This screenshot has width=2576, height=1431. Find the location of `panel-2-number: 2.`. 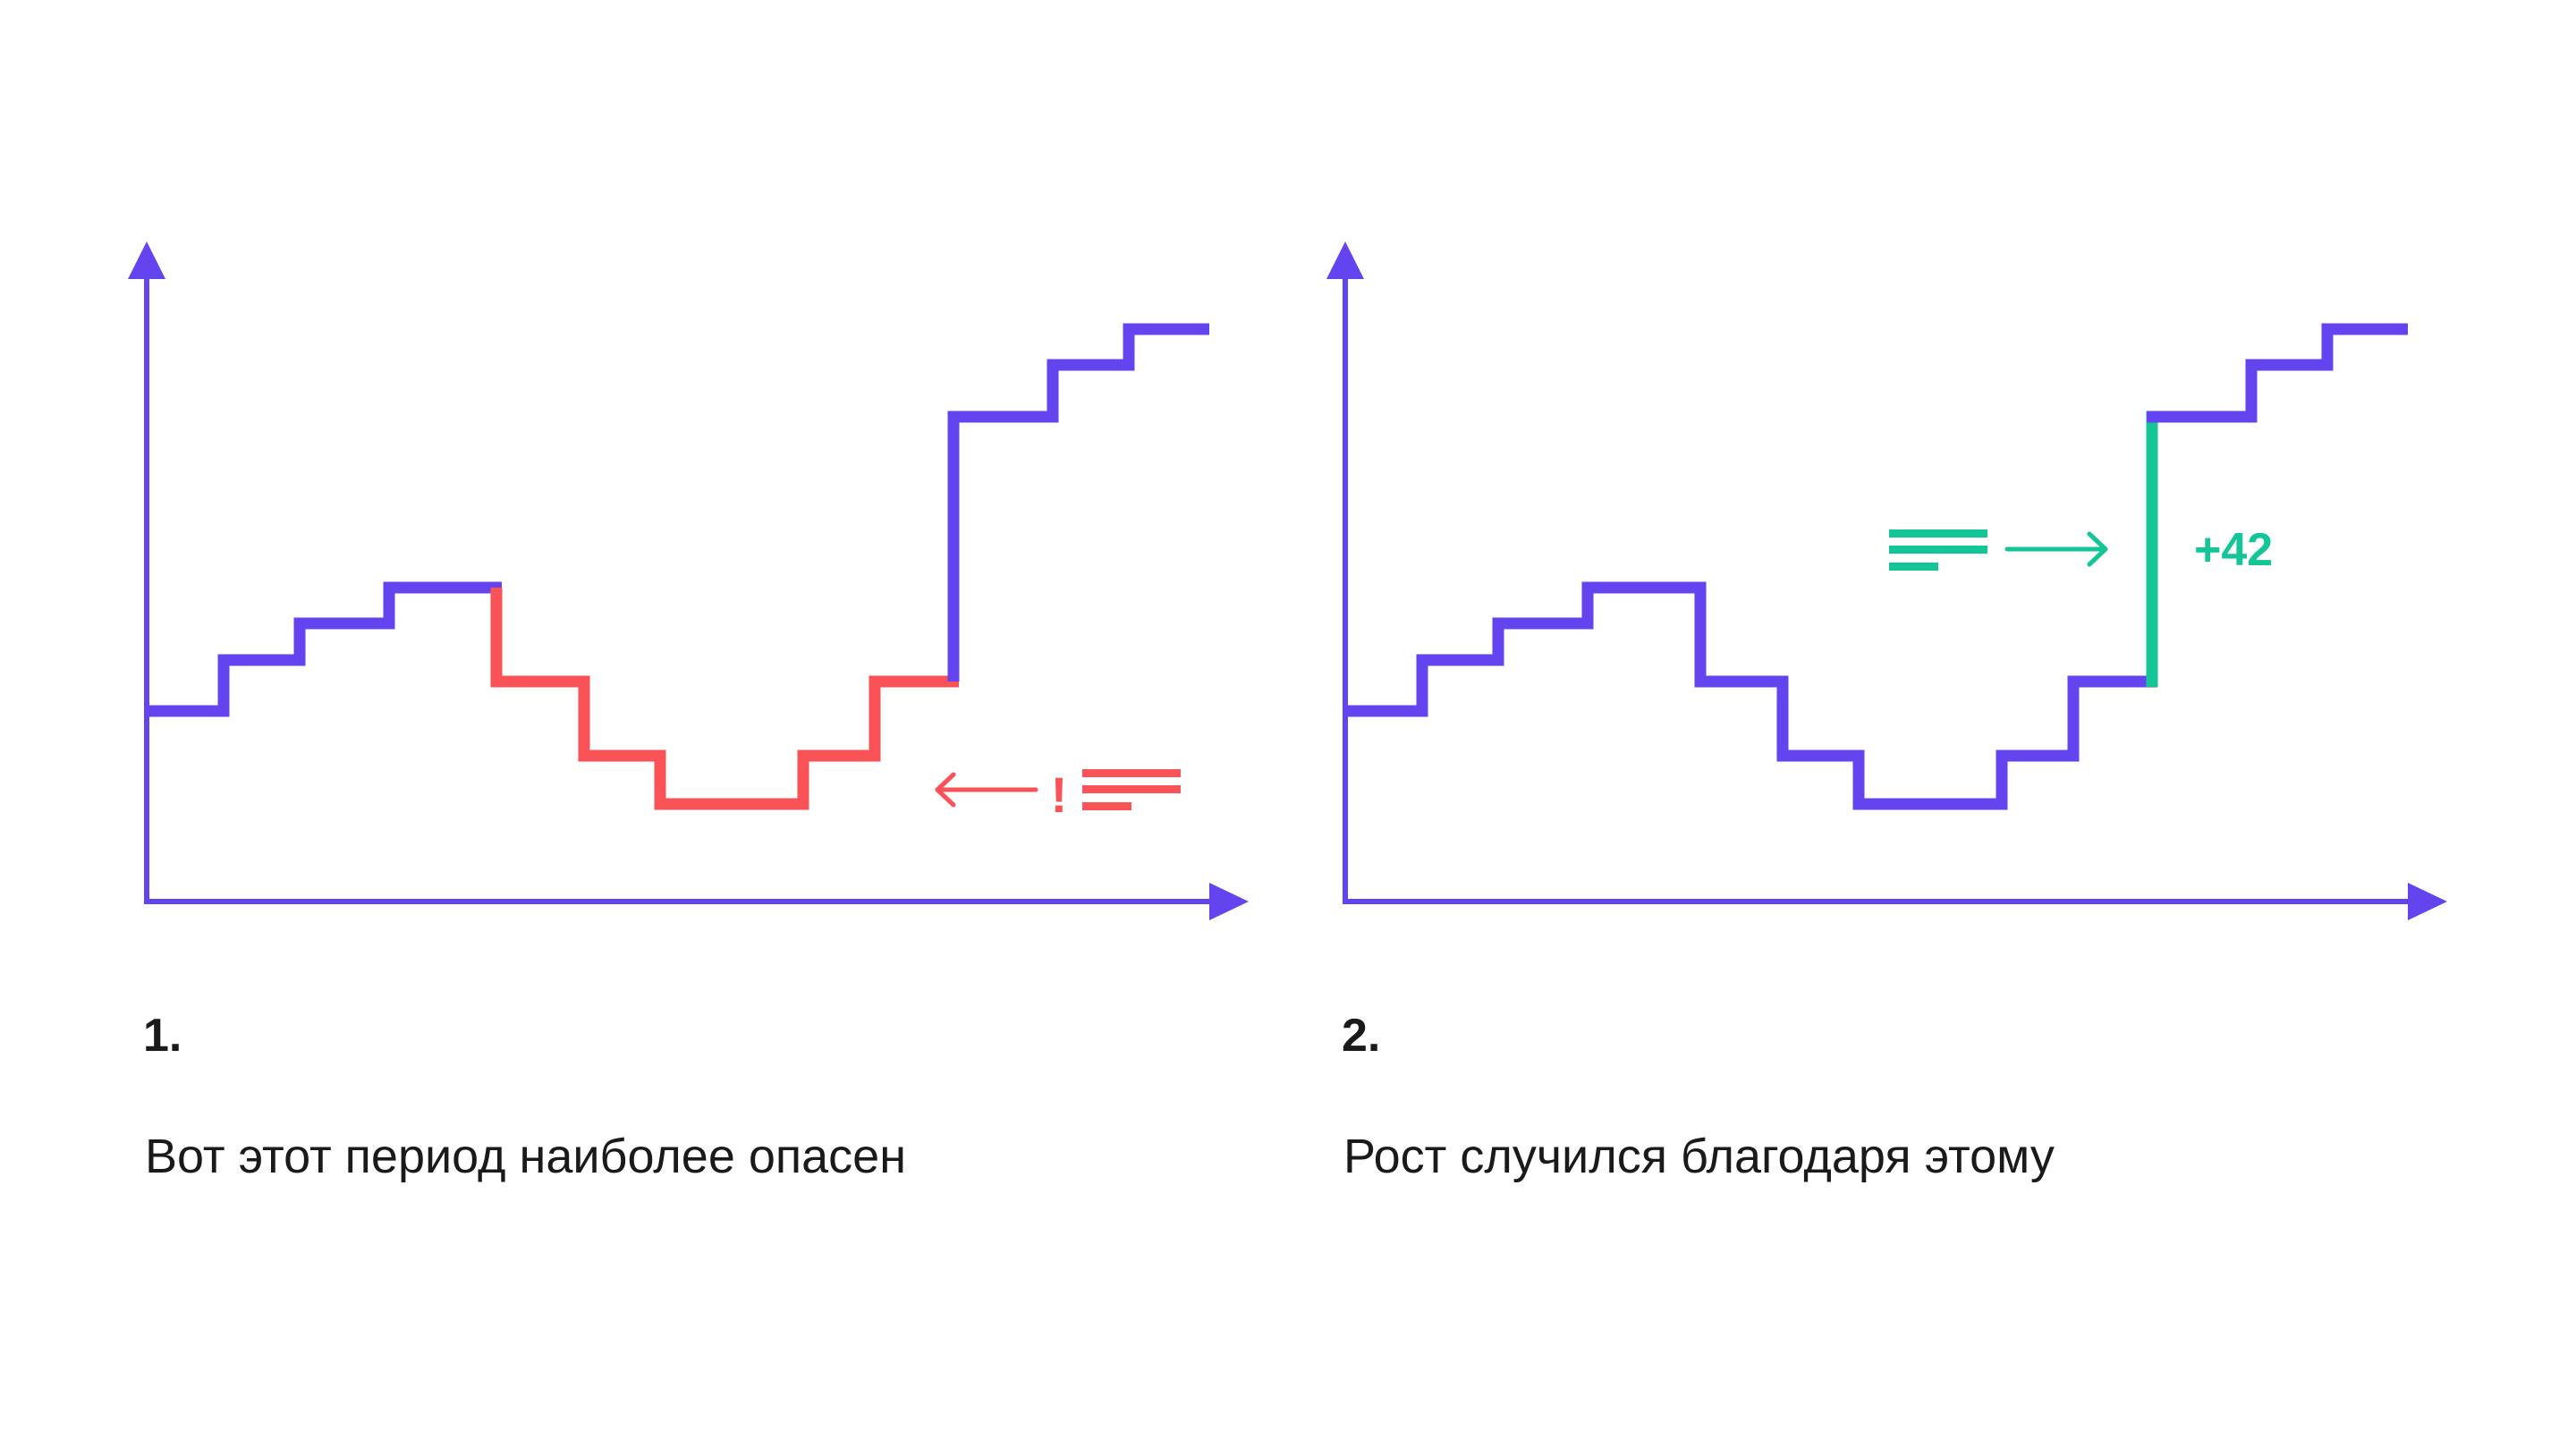

panel-2-number: 2. is located at coordinates (1361, 1036).